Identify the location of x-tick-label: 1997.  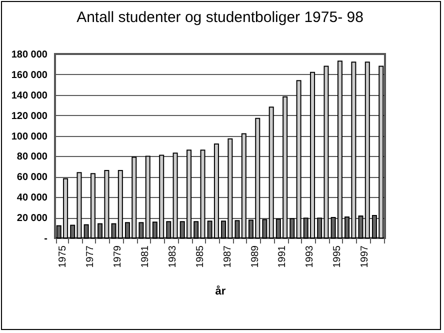
(365, 256).